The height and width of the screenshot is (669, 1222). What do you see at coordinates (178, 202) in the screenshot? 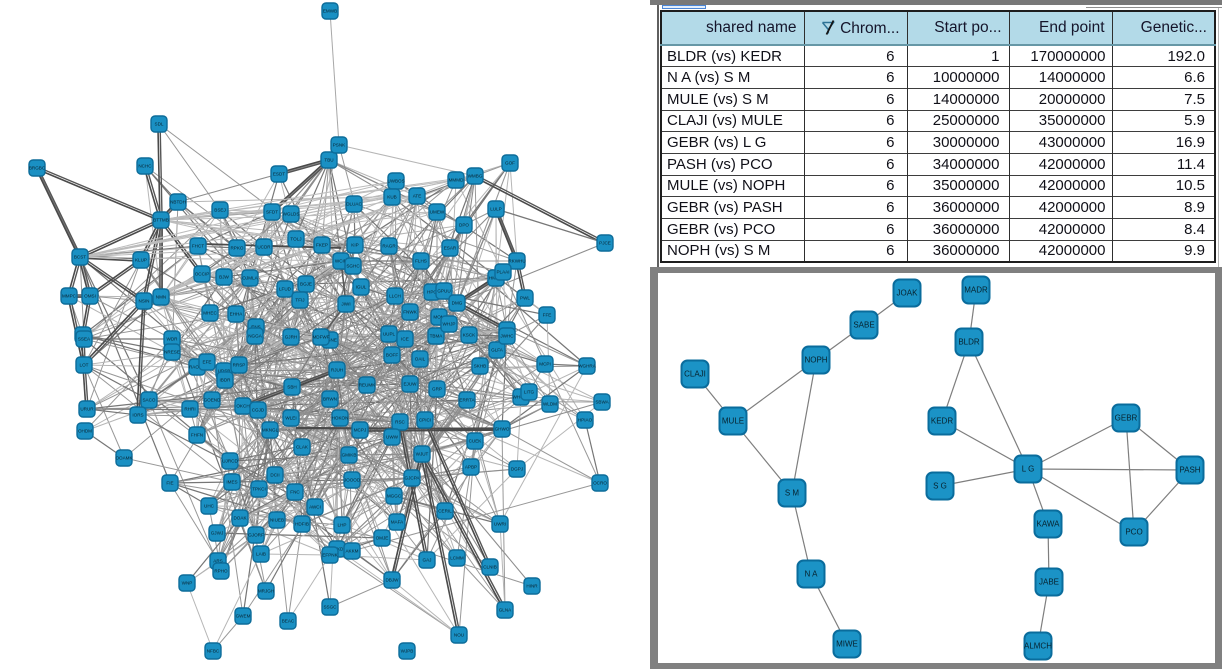
I see `svg-text: NBTDH` at bounding box center [178, 202].